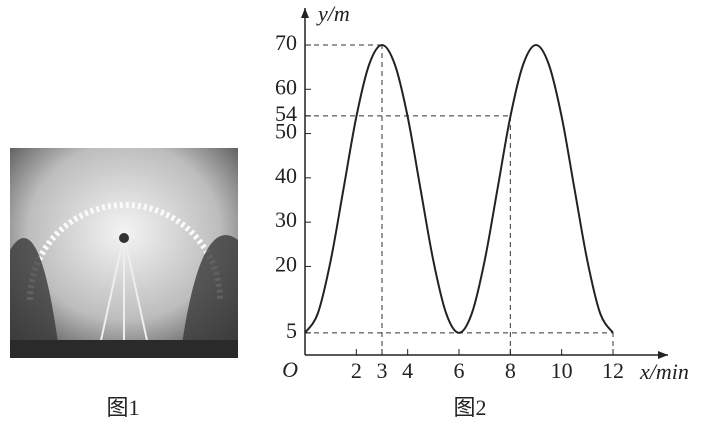 The height and width of the screenshot is (427, 721). I want to click on y-tick-label: 20, so click(286, 263).